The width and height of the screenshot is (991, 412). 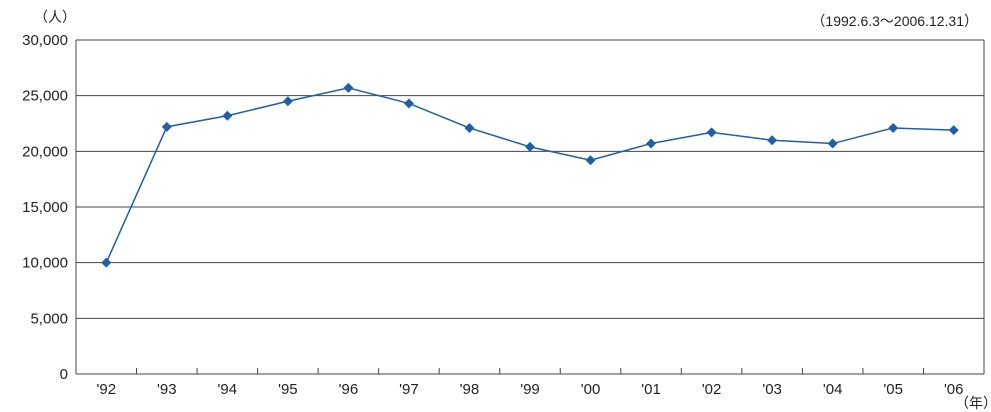 What do you see at coordinates (954, 389) in the screenshot?
I see `x-tick-label: '06` at bounding box center [954, 389].